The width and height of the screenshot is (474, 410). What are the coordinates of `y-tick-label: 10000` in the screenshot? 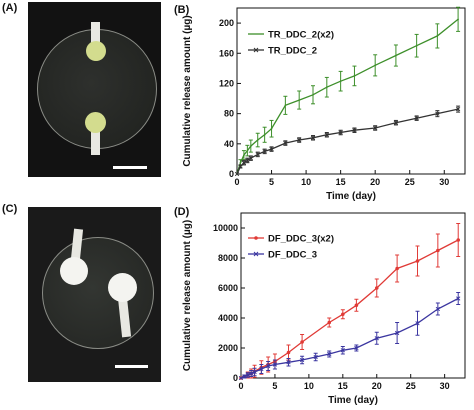 It's located at (225, 228).